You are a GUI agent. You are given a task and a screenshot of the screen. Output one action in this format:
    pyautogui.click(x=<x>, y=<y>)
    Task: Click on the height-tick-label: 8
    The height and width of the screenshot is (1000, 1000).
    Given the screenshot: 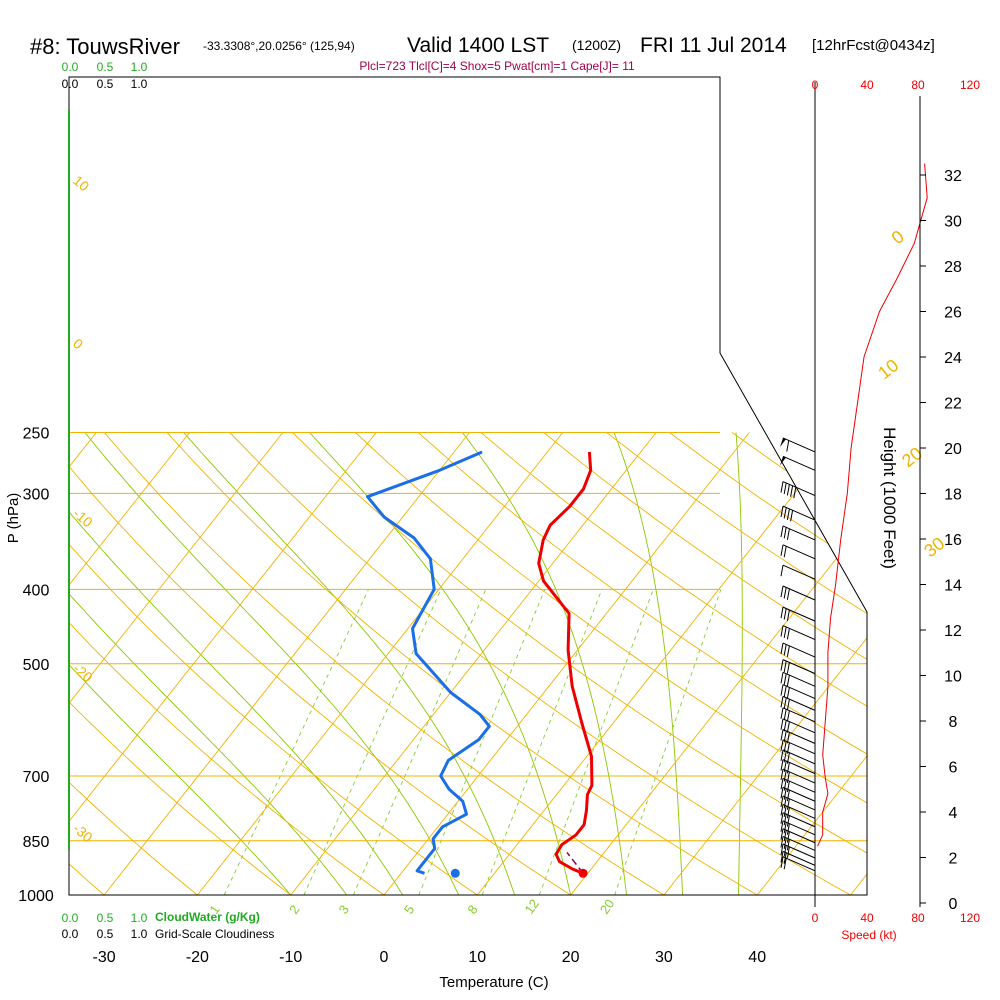 What is the action you would take?
    pyautogui.click(x=953, y=722)
    